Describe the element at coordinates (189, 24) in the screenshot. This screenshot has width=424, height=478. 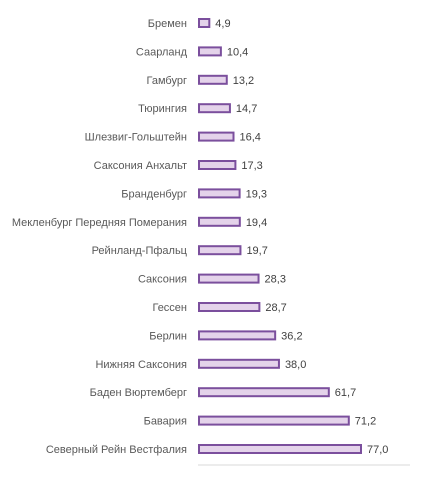
I see `bar-group: Бремен 4,9` at that location.